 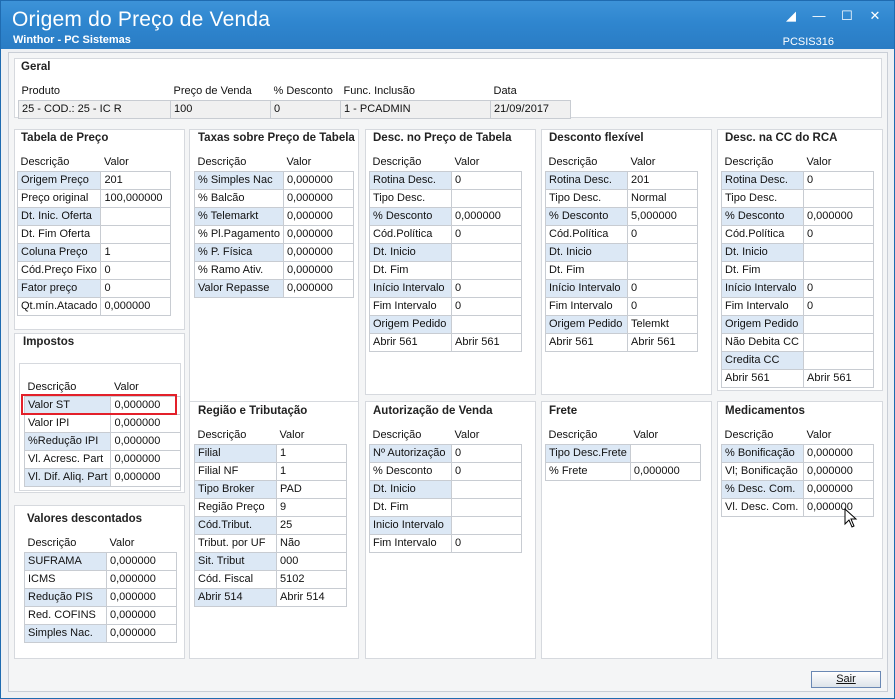 What do you see at coordinates (100, 633) in the screenshot?
I see `table-row: Simples Nac. 0,000000` at bounding box center [100, 633].